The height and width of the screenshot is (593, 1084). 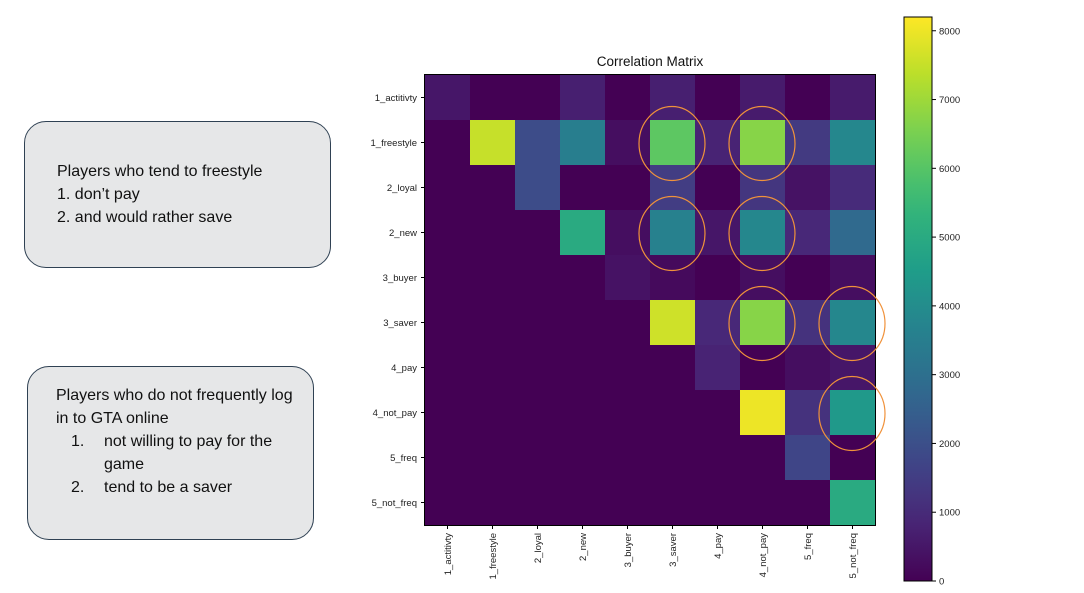 I want to click on column-label-3_buyer: 3_buyer, so click(x=628, y=550).